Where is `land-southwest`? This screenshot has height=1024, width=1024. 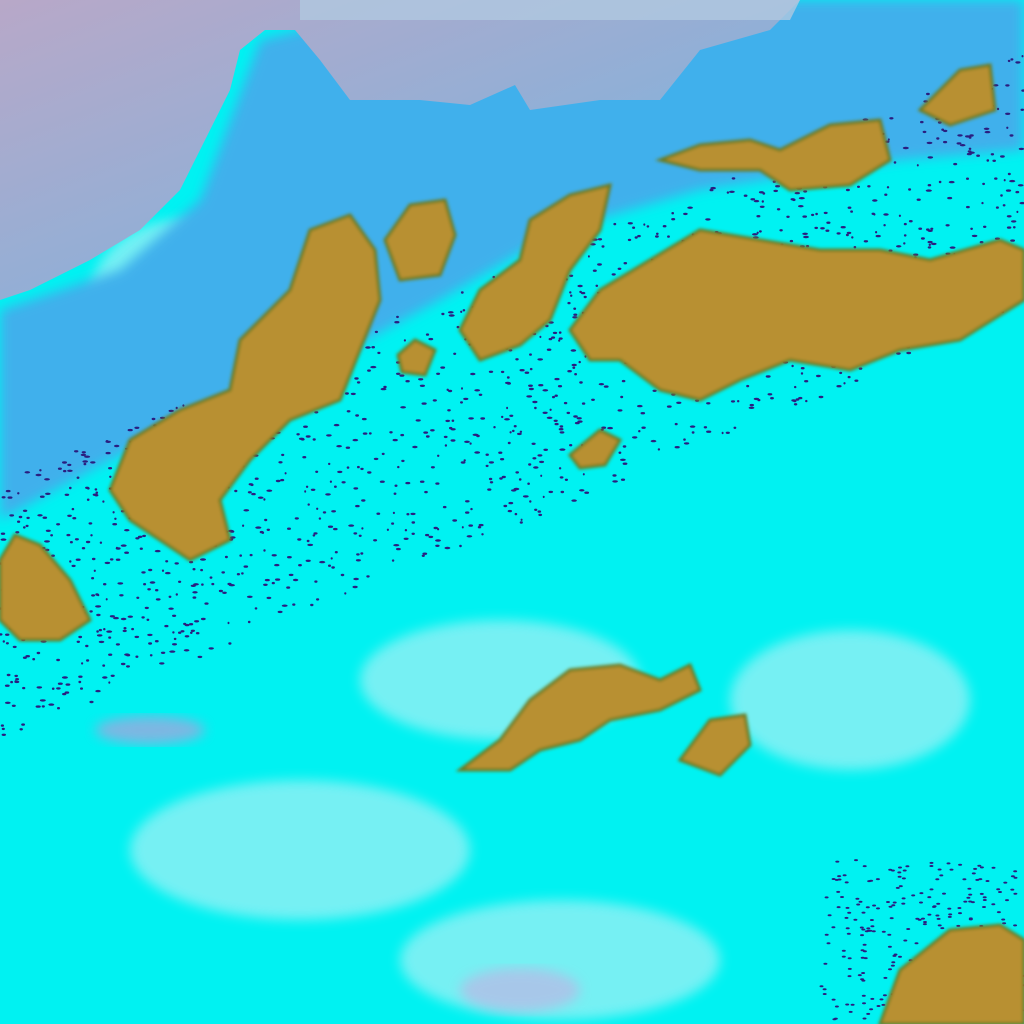
land-southwest is located at coordinates (46, 587).